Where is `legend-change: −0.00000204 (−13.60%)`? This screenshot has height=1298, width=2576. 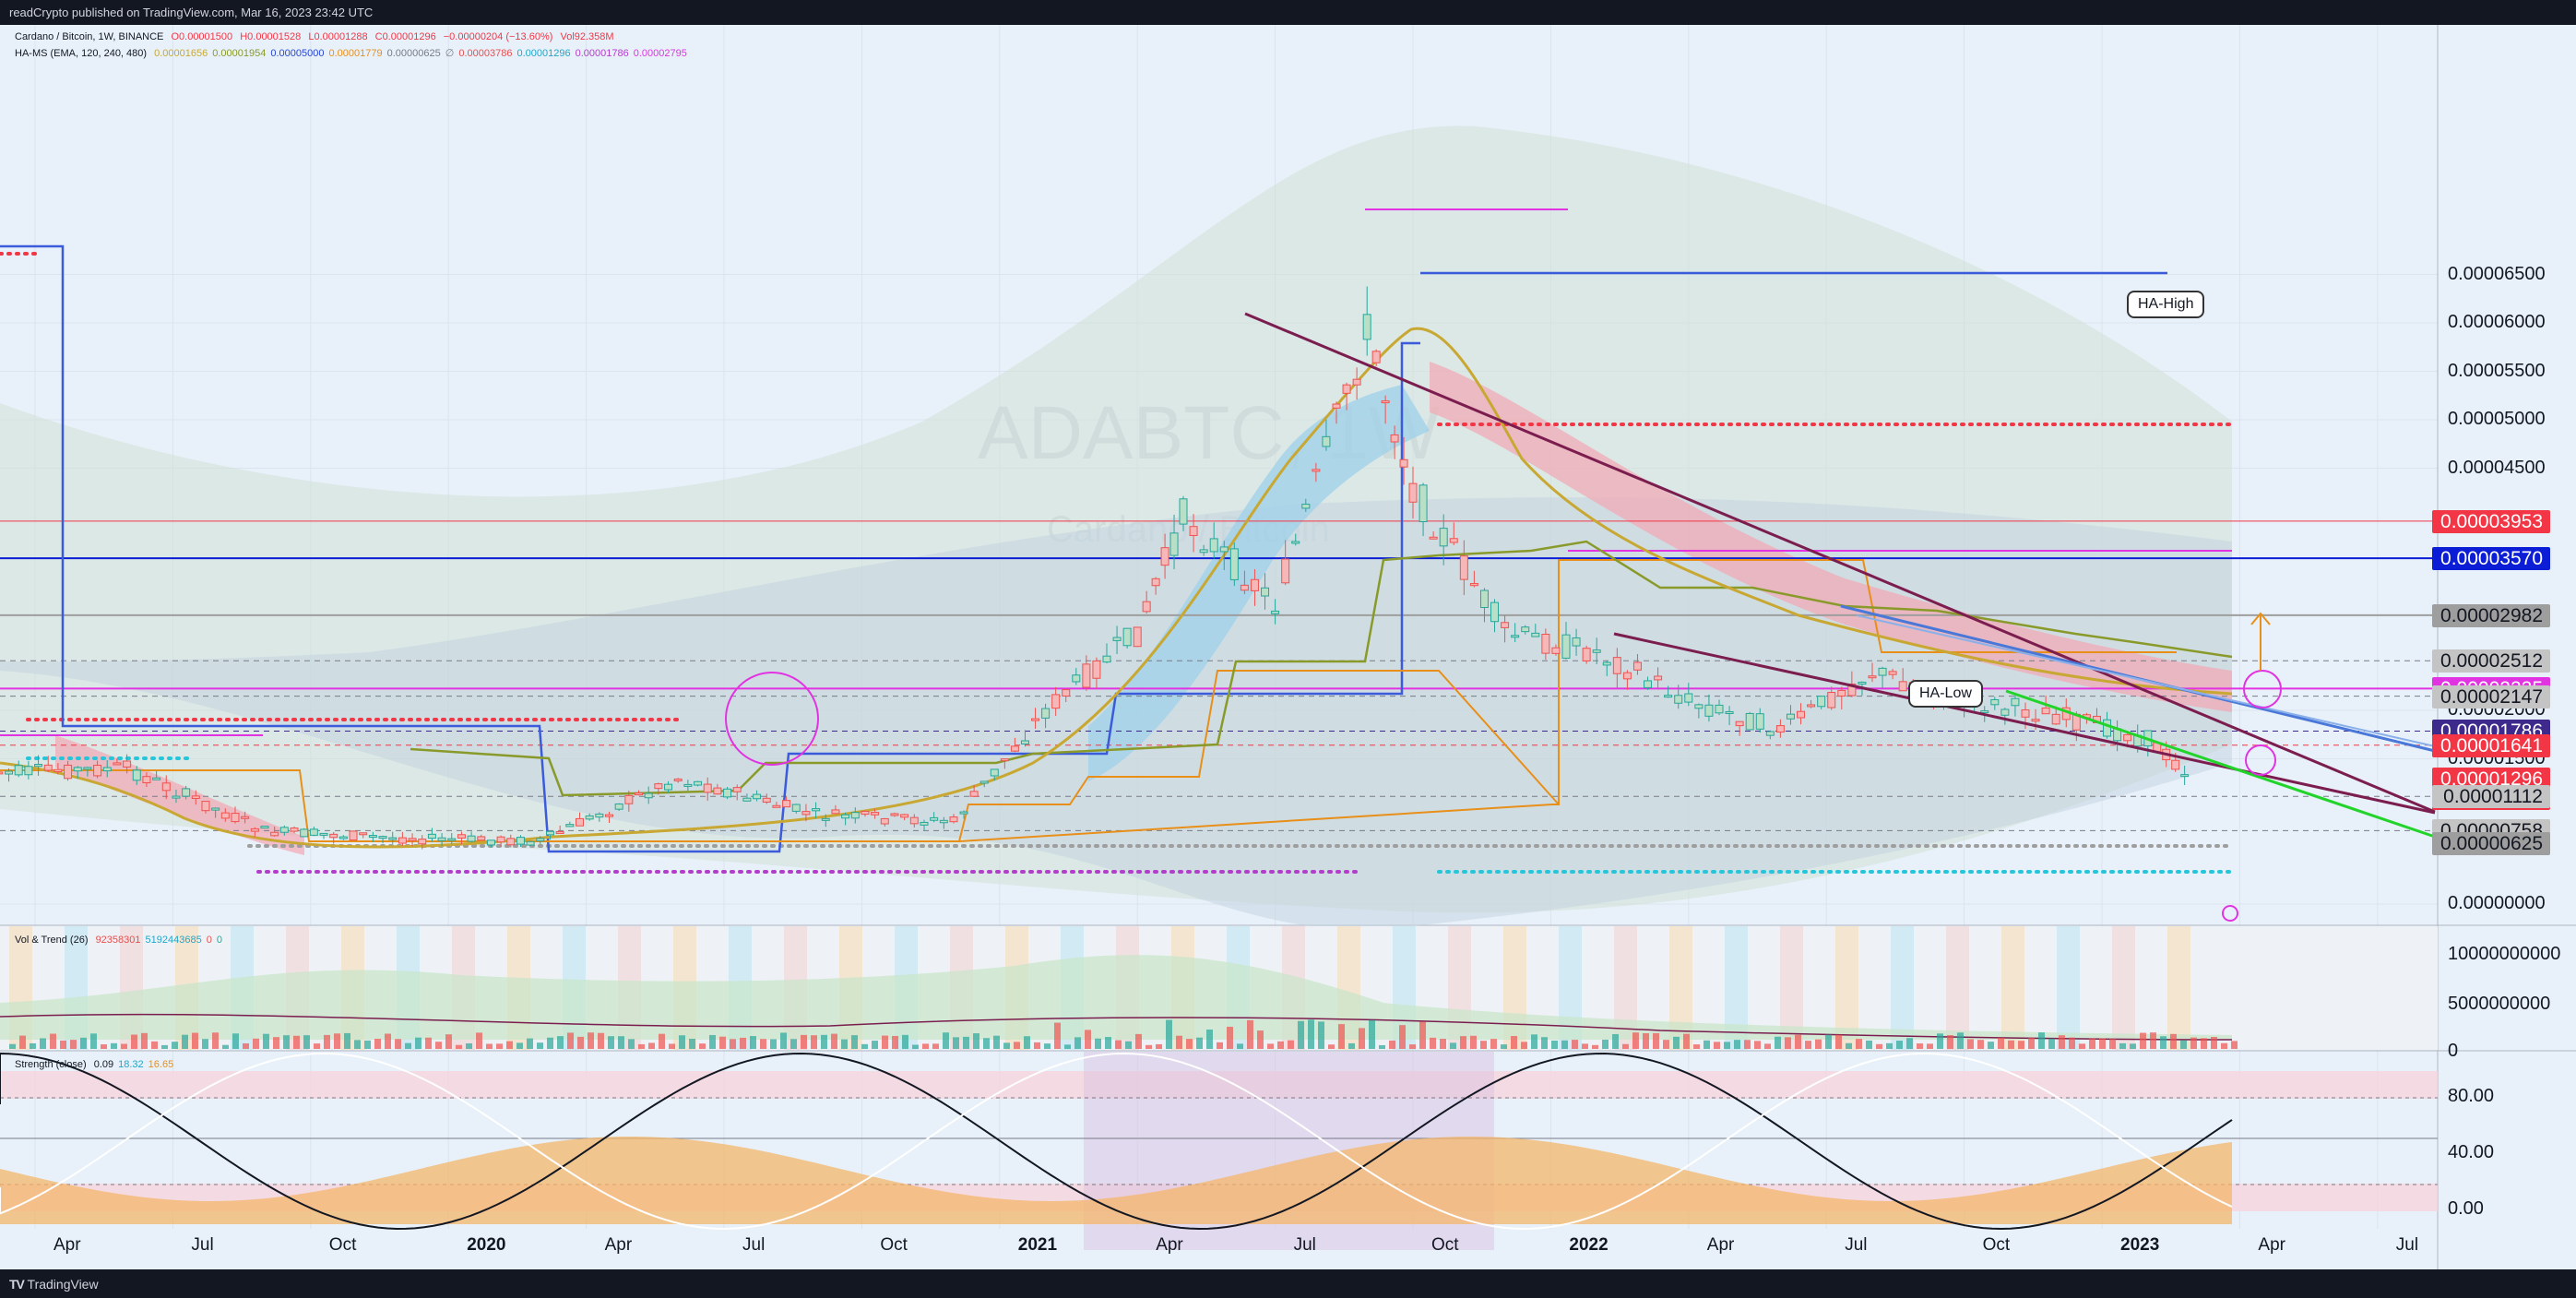
legend-change: −0.00000204 (−13.60%) is located at coordinates (498, 36).